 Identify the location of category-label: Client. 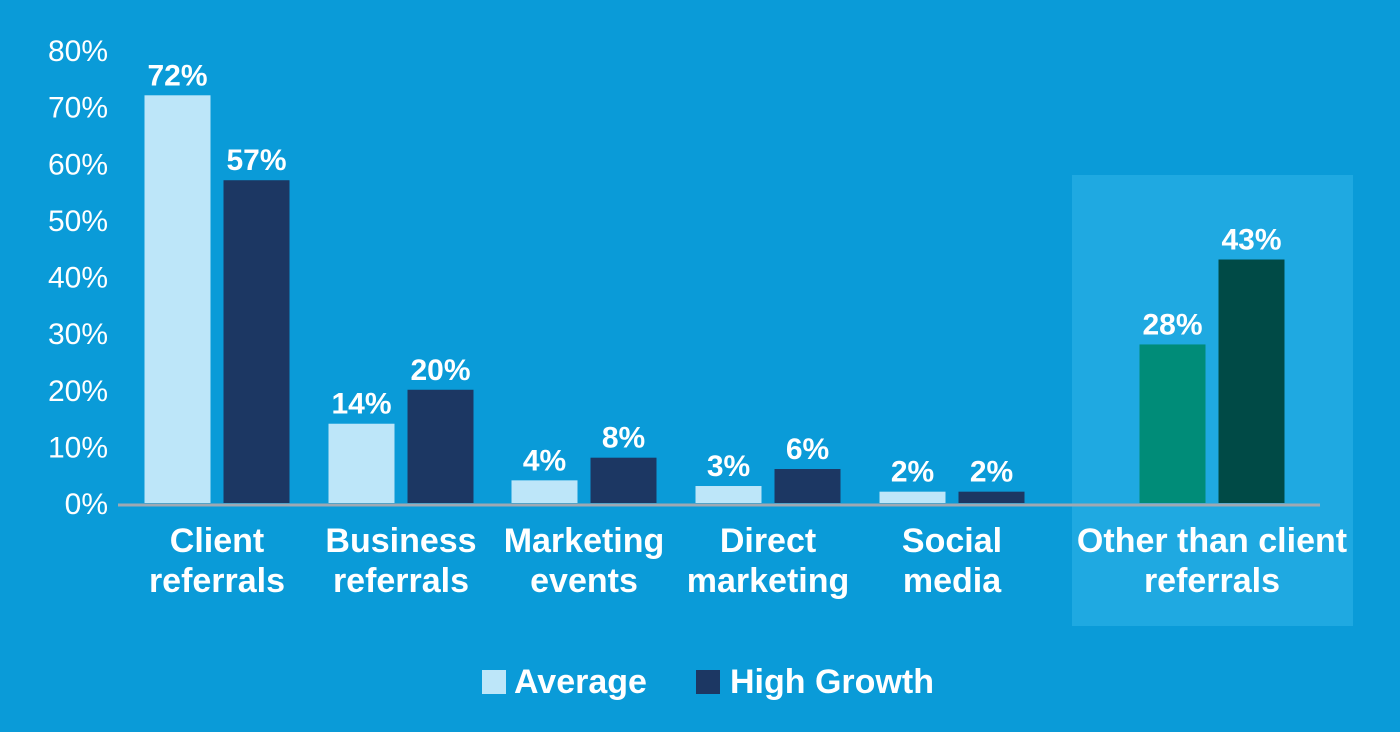
(217, 541).